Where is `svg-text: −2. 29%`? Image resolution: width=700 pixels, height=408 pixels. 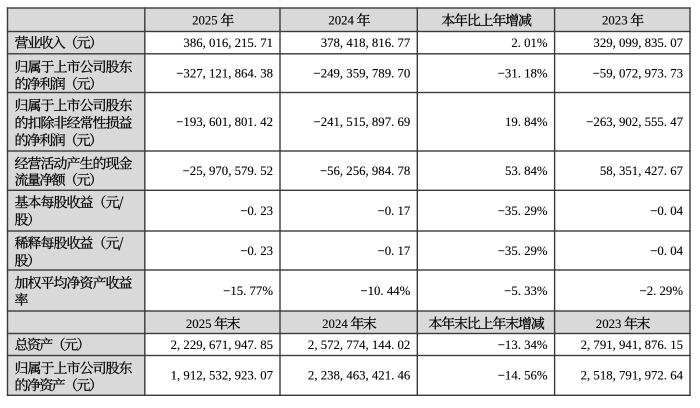
svg-text: −2. 29% is located at coordinates (662, 291).